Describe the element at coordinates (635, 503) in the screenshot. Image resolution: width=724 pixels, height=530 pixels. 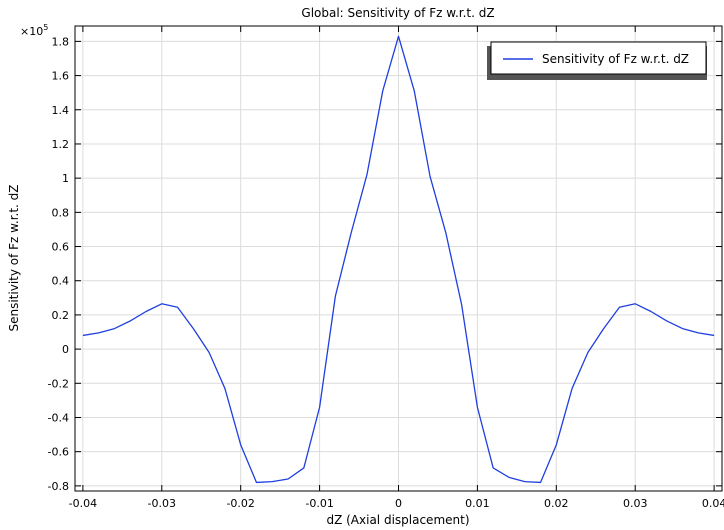
I see `x-tick-label: 0.03` at that location.